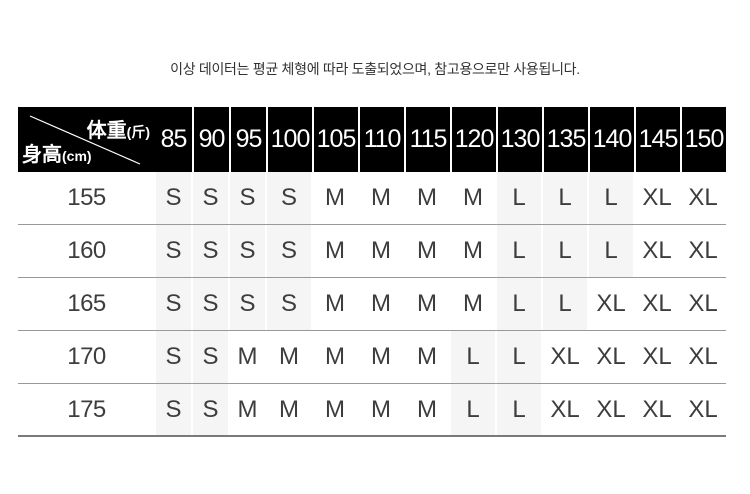 The image size is (750, 494). I want to click on height-cell: 155, so click(86, 197).